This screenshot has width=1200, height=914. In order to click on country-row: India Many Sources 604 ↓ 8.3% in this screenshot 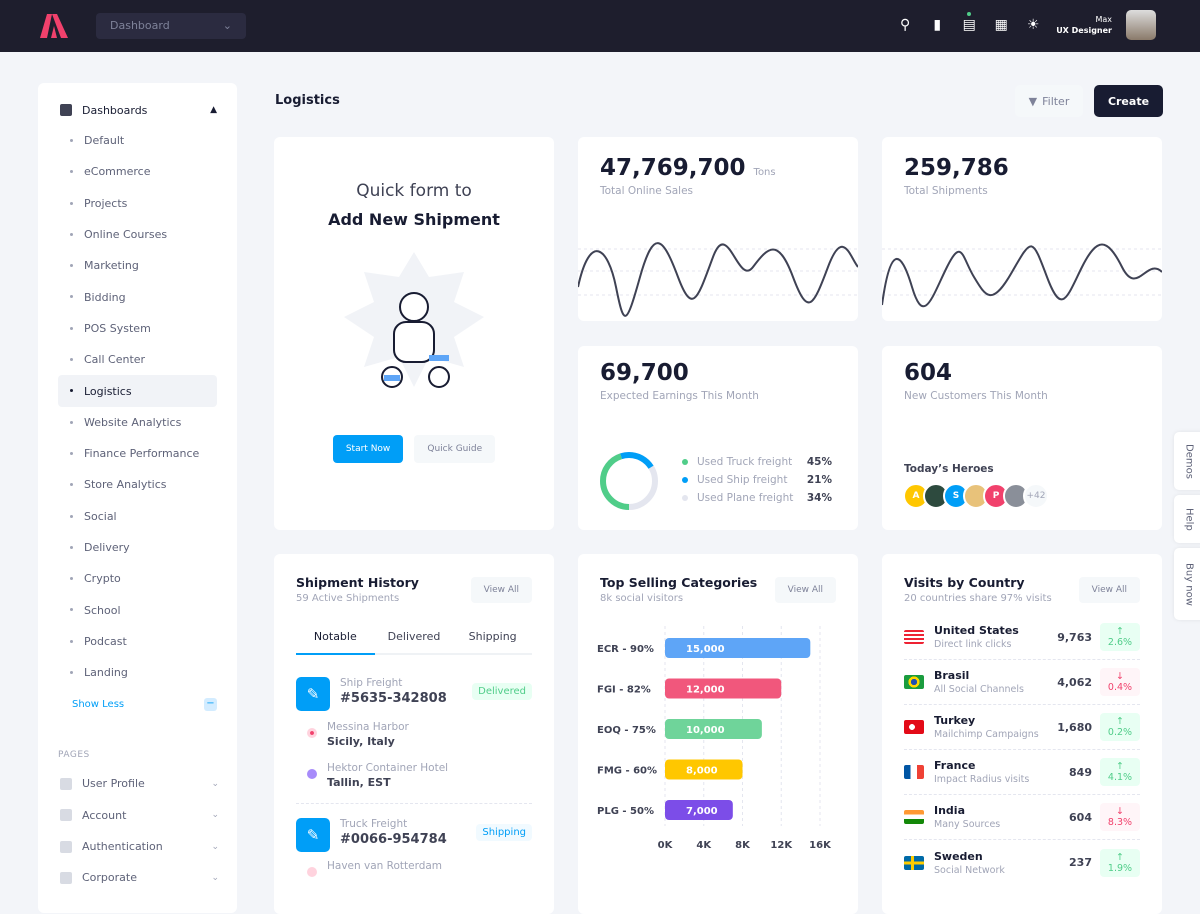, I will do `click(1022, 817)`.